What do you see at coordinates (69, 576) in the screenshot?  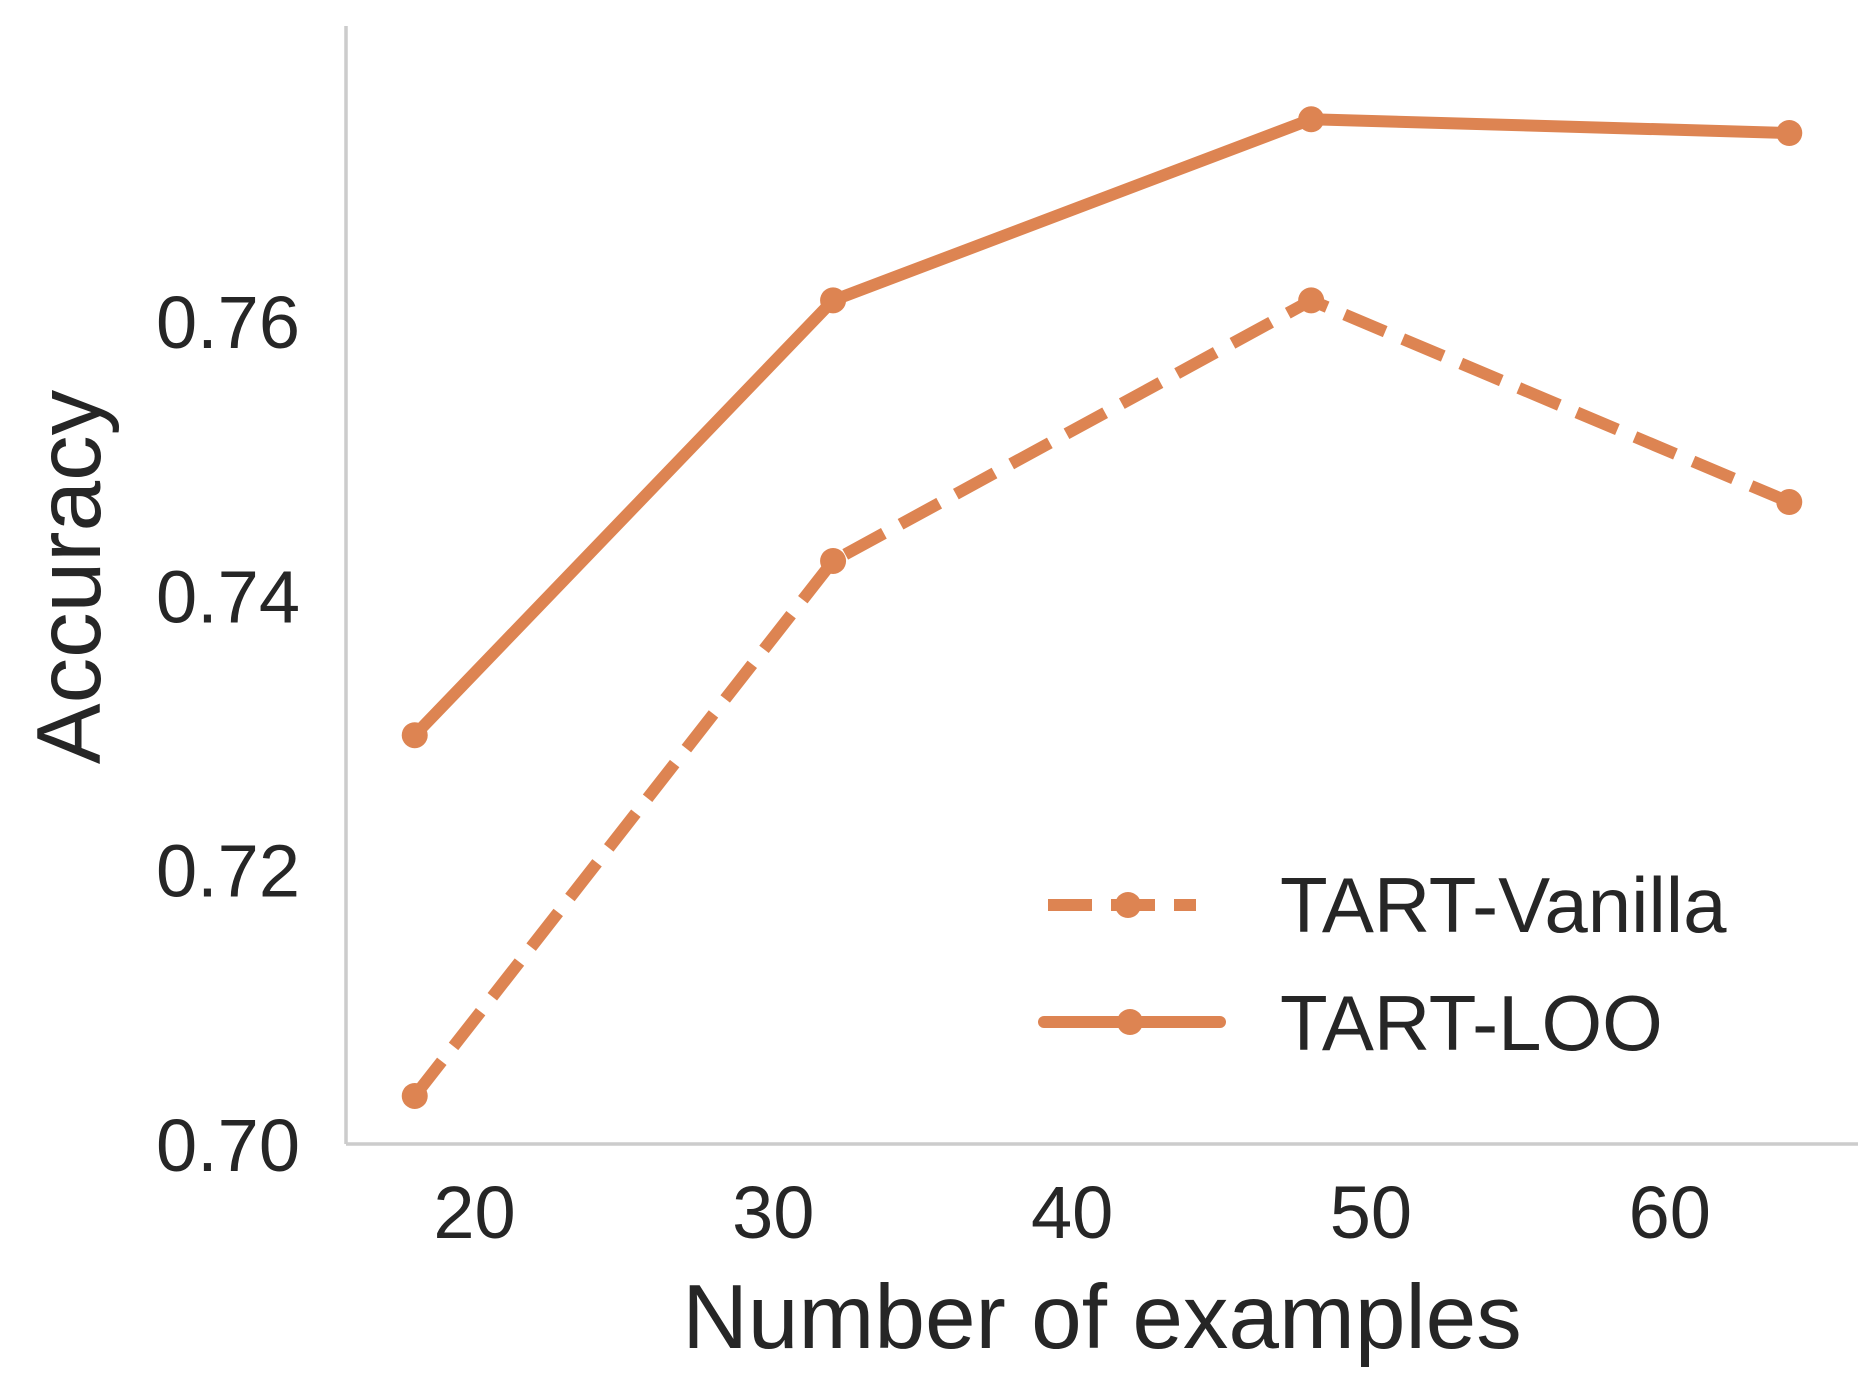 I see `y-axis-title: Accuracy` at bounding box center [69, 576].